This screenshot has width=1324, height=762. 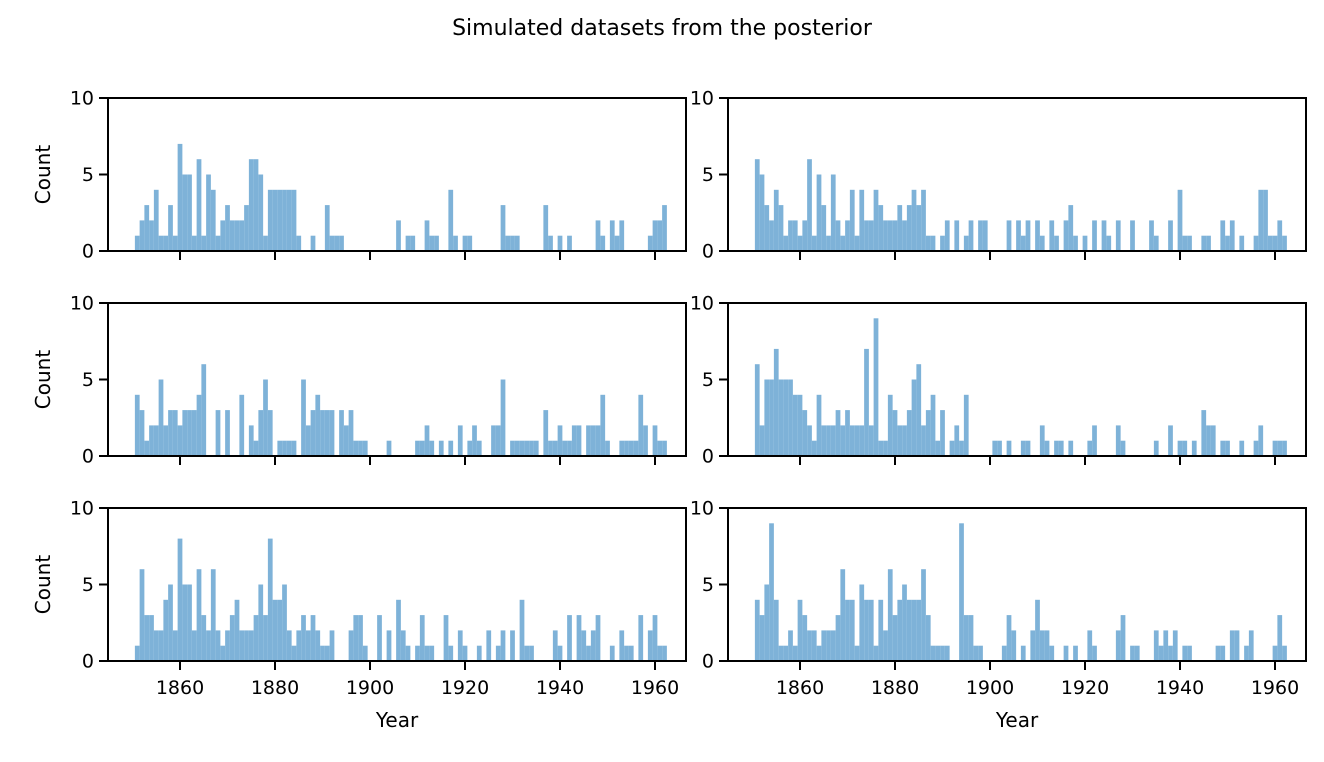 I want to click on x-tick-label: 1860, so click(x=180, y=688).